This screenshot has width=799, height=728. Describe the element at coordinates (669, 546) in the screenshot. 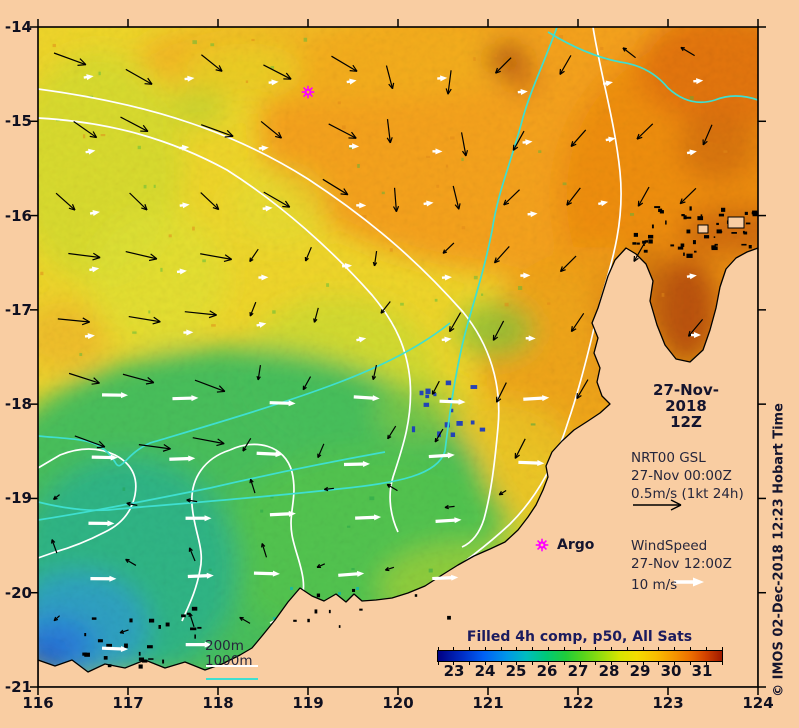

I see `wind-name: WindSpeed` at that location.